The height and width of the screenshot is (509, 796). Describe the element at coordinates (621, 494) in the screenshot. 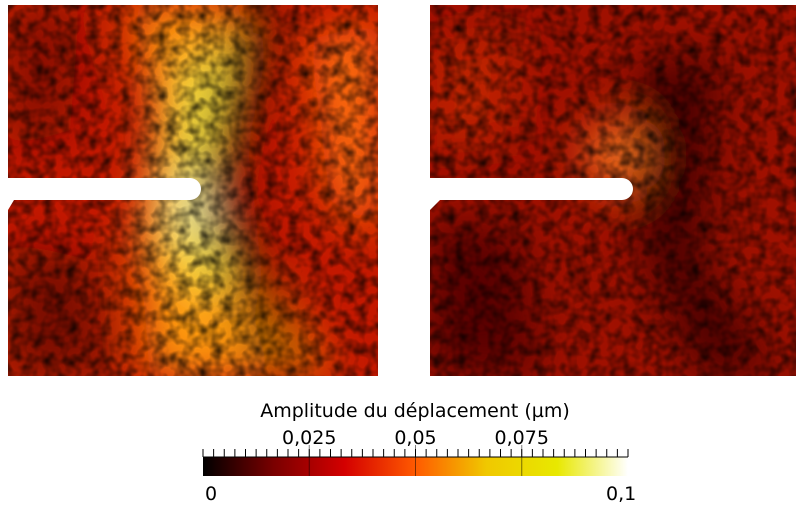

I see `end-label: 0,1` at that location.